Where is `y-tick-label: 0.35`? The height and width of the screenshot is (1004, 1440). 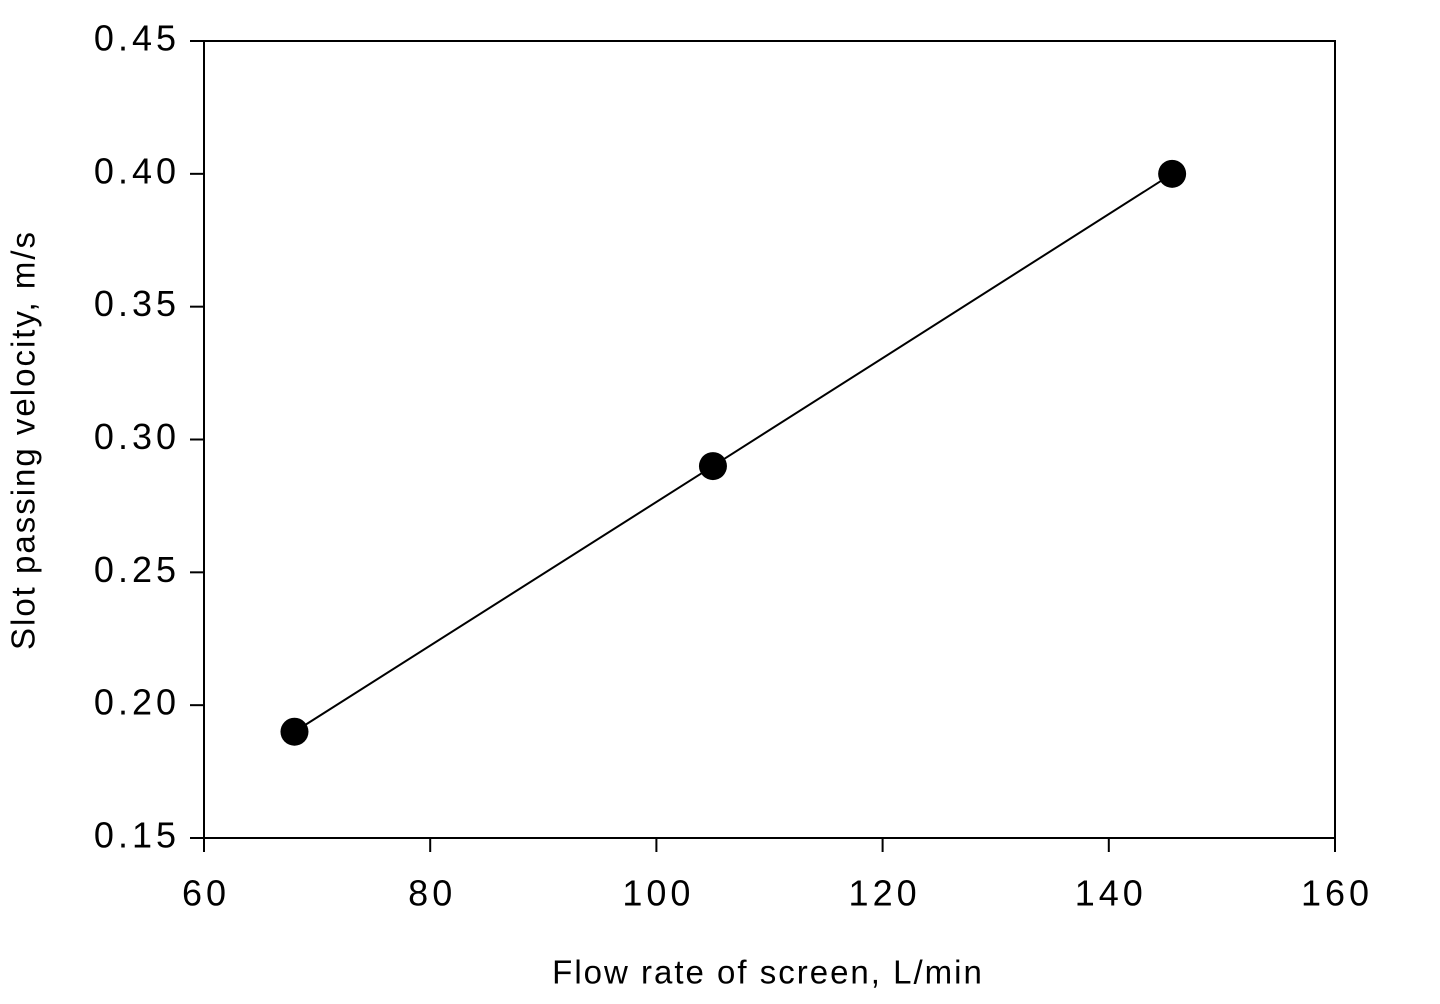 y-tick-label: 0.35 is located at coordinates (137, 303).